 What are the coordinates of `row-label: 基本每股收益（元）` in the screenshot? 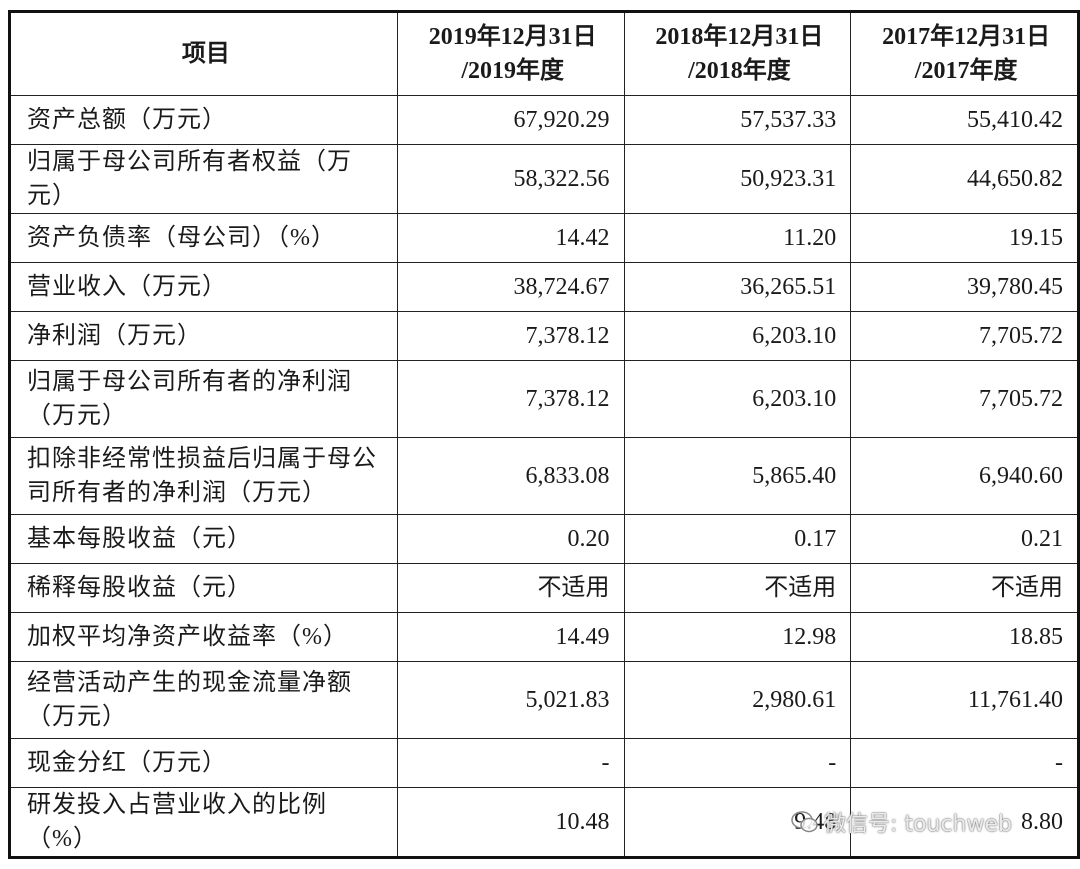 It's located at (203, 539).